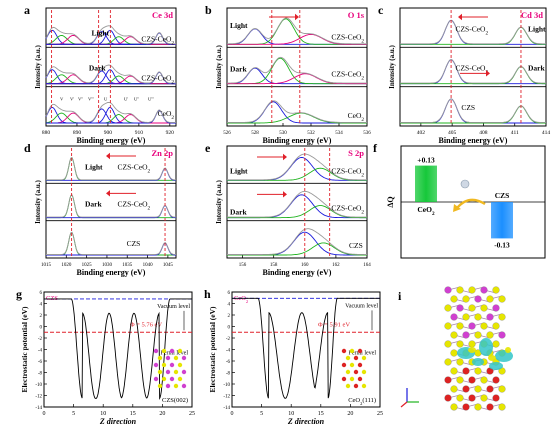  I want to click on bar-category-label: CZS, so click(502, 195).